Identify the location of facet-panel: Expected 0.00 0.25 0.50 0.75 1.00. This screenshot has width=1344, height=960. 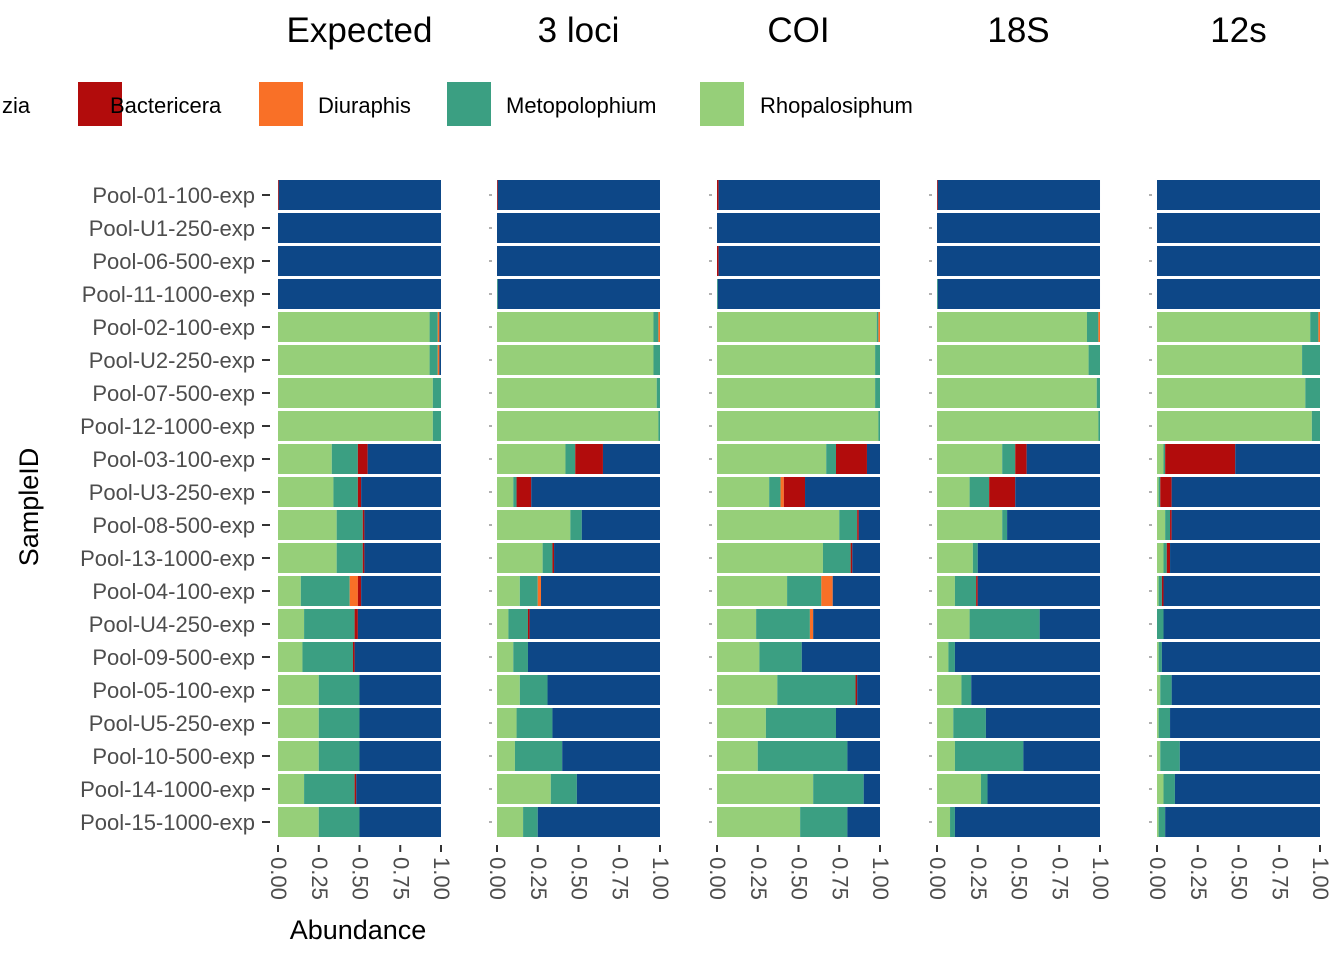
(360, 455).